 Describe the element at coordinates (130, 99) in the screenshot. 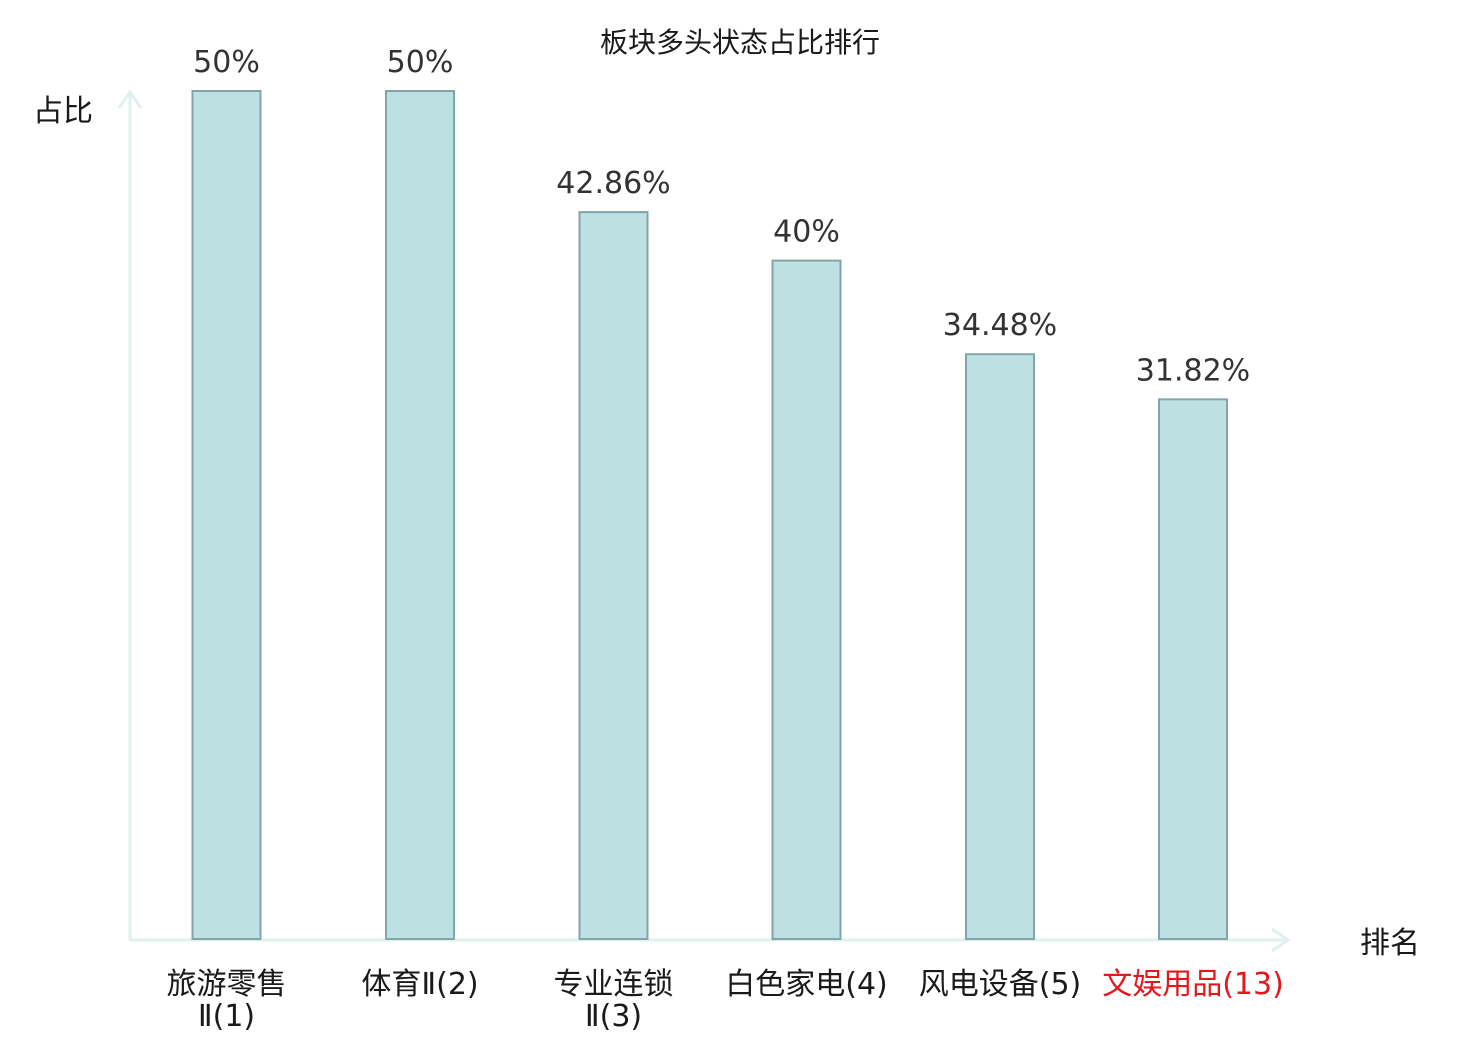

I see `y-axis-arrow-icon` at that location.